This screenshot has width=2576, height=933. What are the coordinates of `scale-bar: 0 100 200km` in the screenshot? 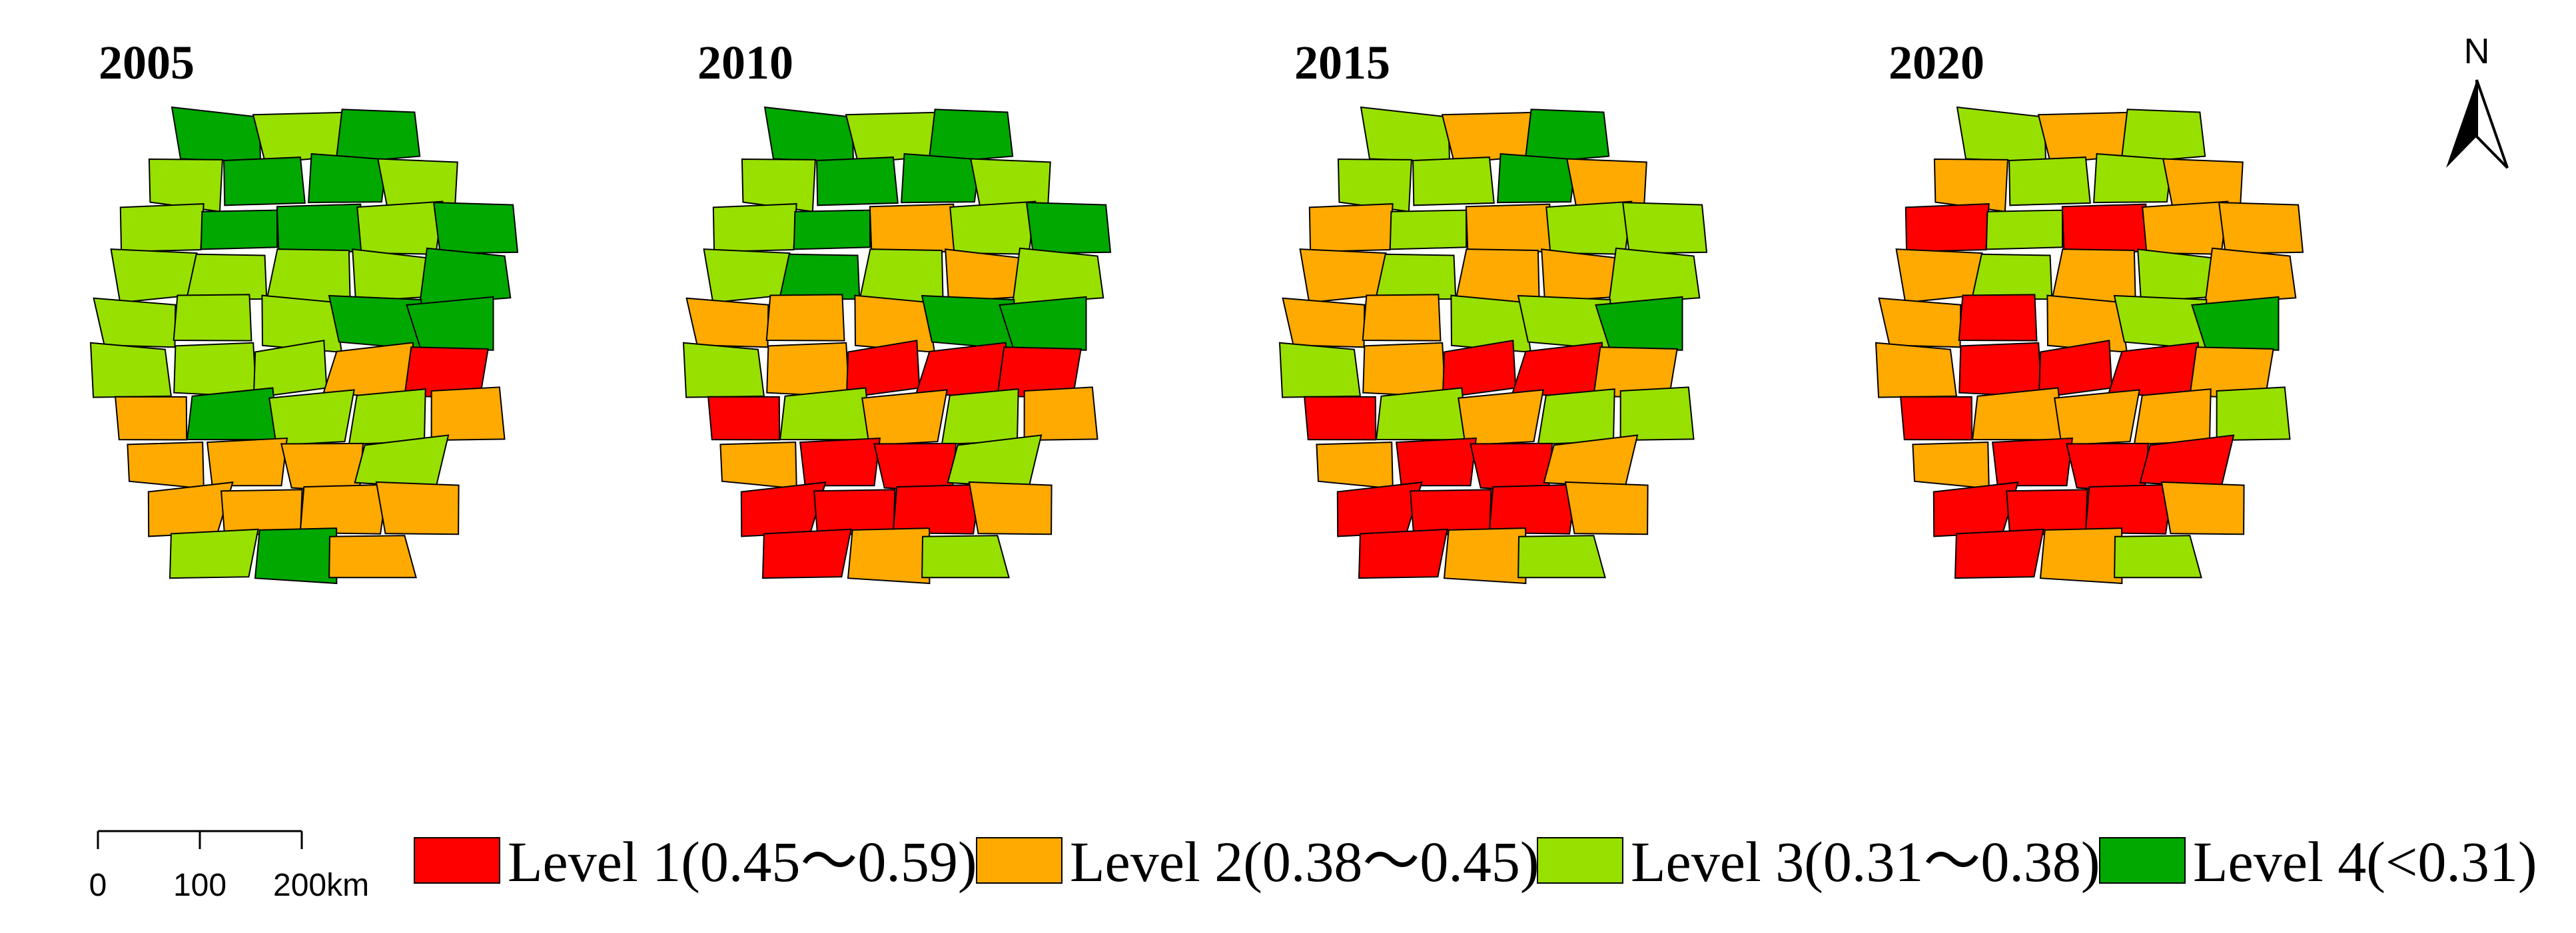 It's located at (229, 867).